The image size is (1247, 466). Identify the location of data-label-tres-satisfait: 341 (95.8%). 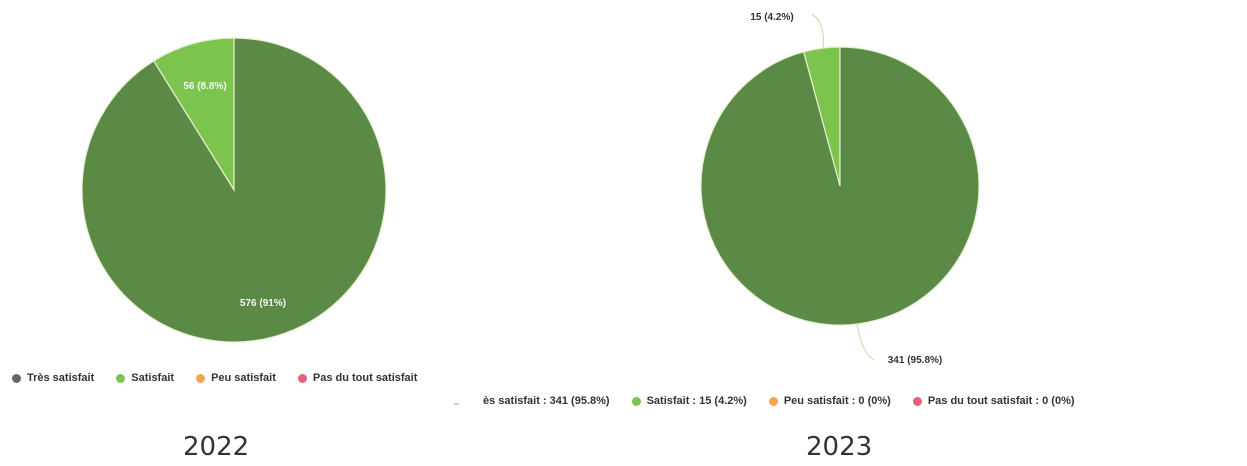
(915, 360).